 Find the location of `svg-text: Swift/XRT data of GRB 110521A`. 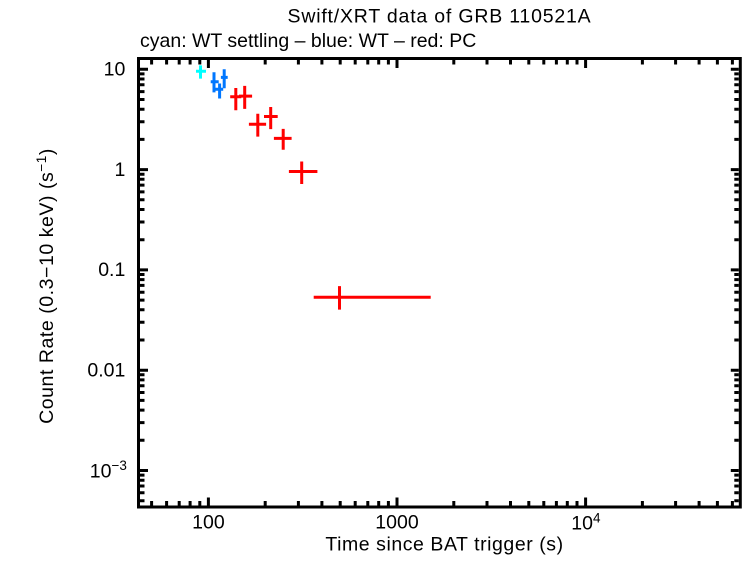

svg-text: Swift/XRT data of GRB 110521A is located at coordinates (440, 17).